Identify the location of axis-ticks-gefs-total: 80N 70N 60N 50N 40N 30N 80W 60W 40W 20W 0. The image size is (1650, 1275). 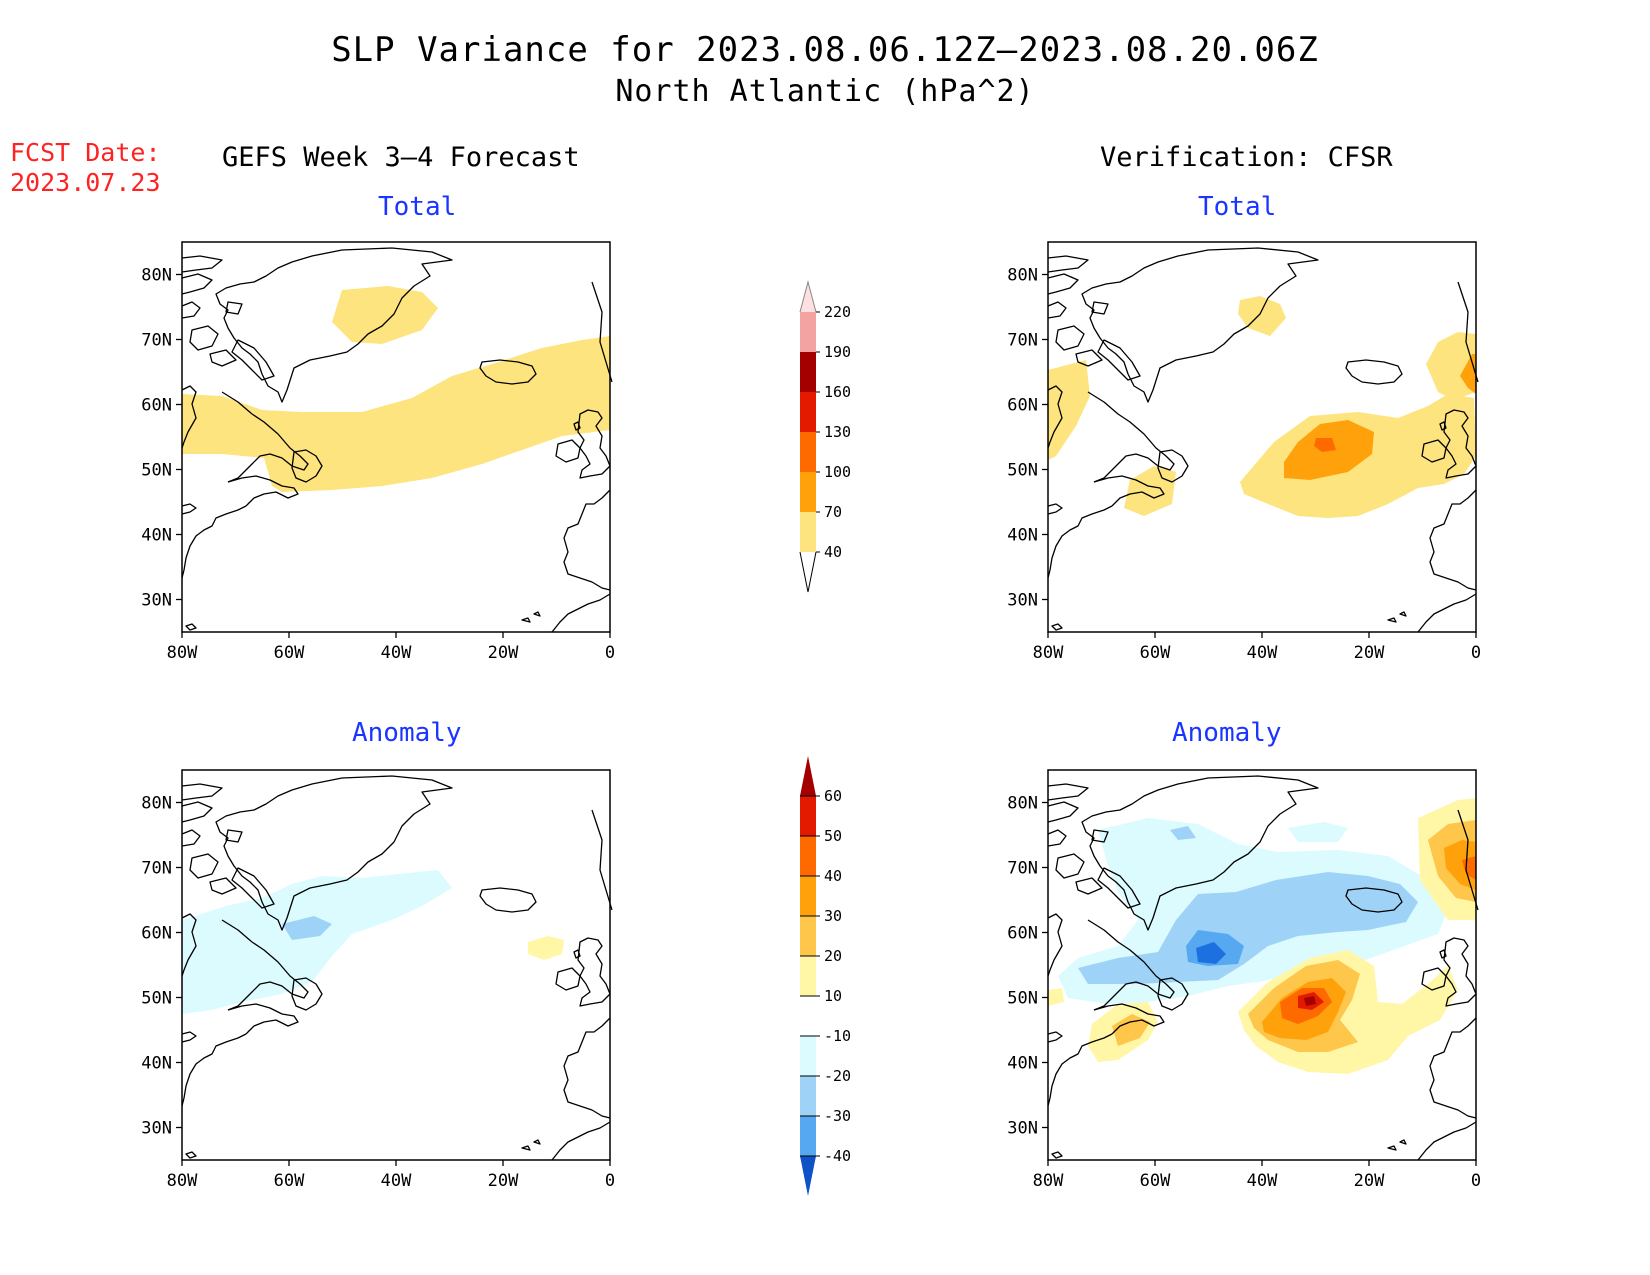
(378, 465).